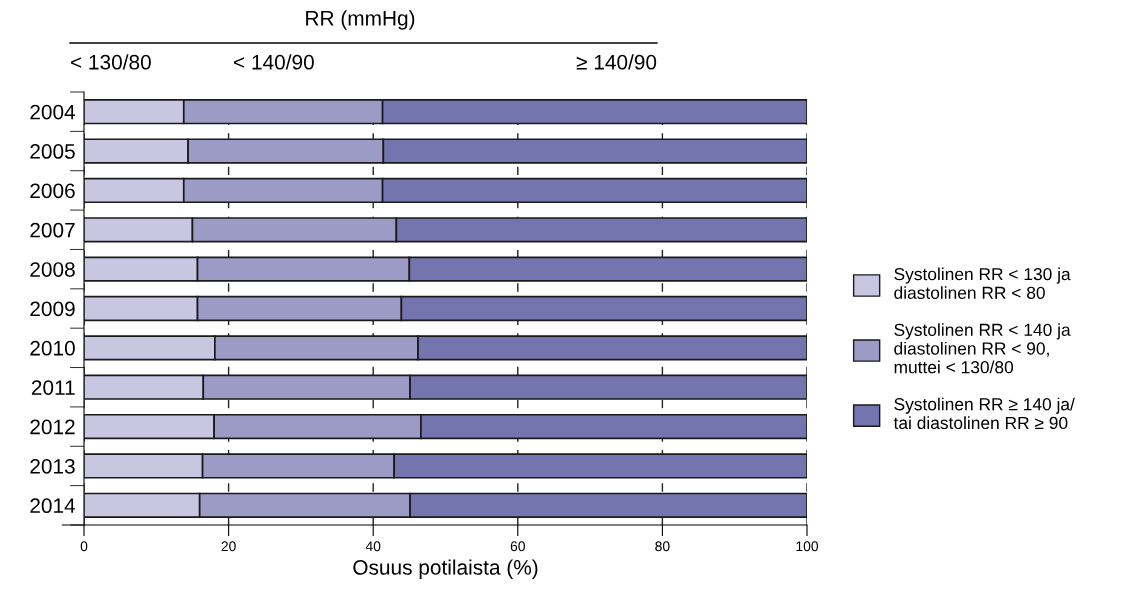 Image resolution: width=1125 pixels, height=604 pixels. What do you see at coordinates (228, 546) in the screenshot?
I see `x-tick-label: 20` at bounding box center [228, 546].